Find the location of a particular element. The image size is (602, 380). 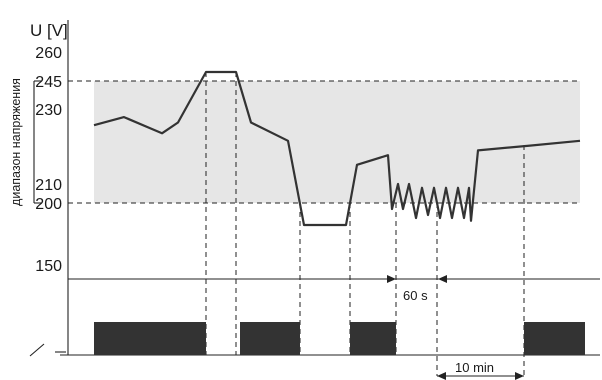

range-bracket is located at coordinates (37, 142).